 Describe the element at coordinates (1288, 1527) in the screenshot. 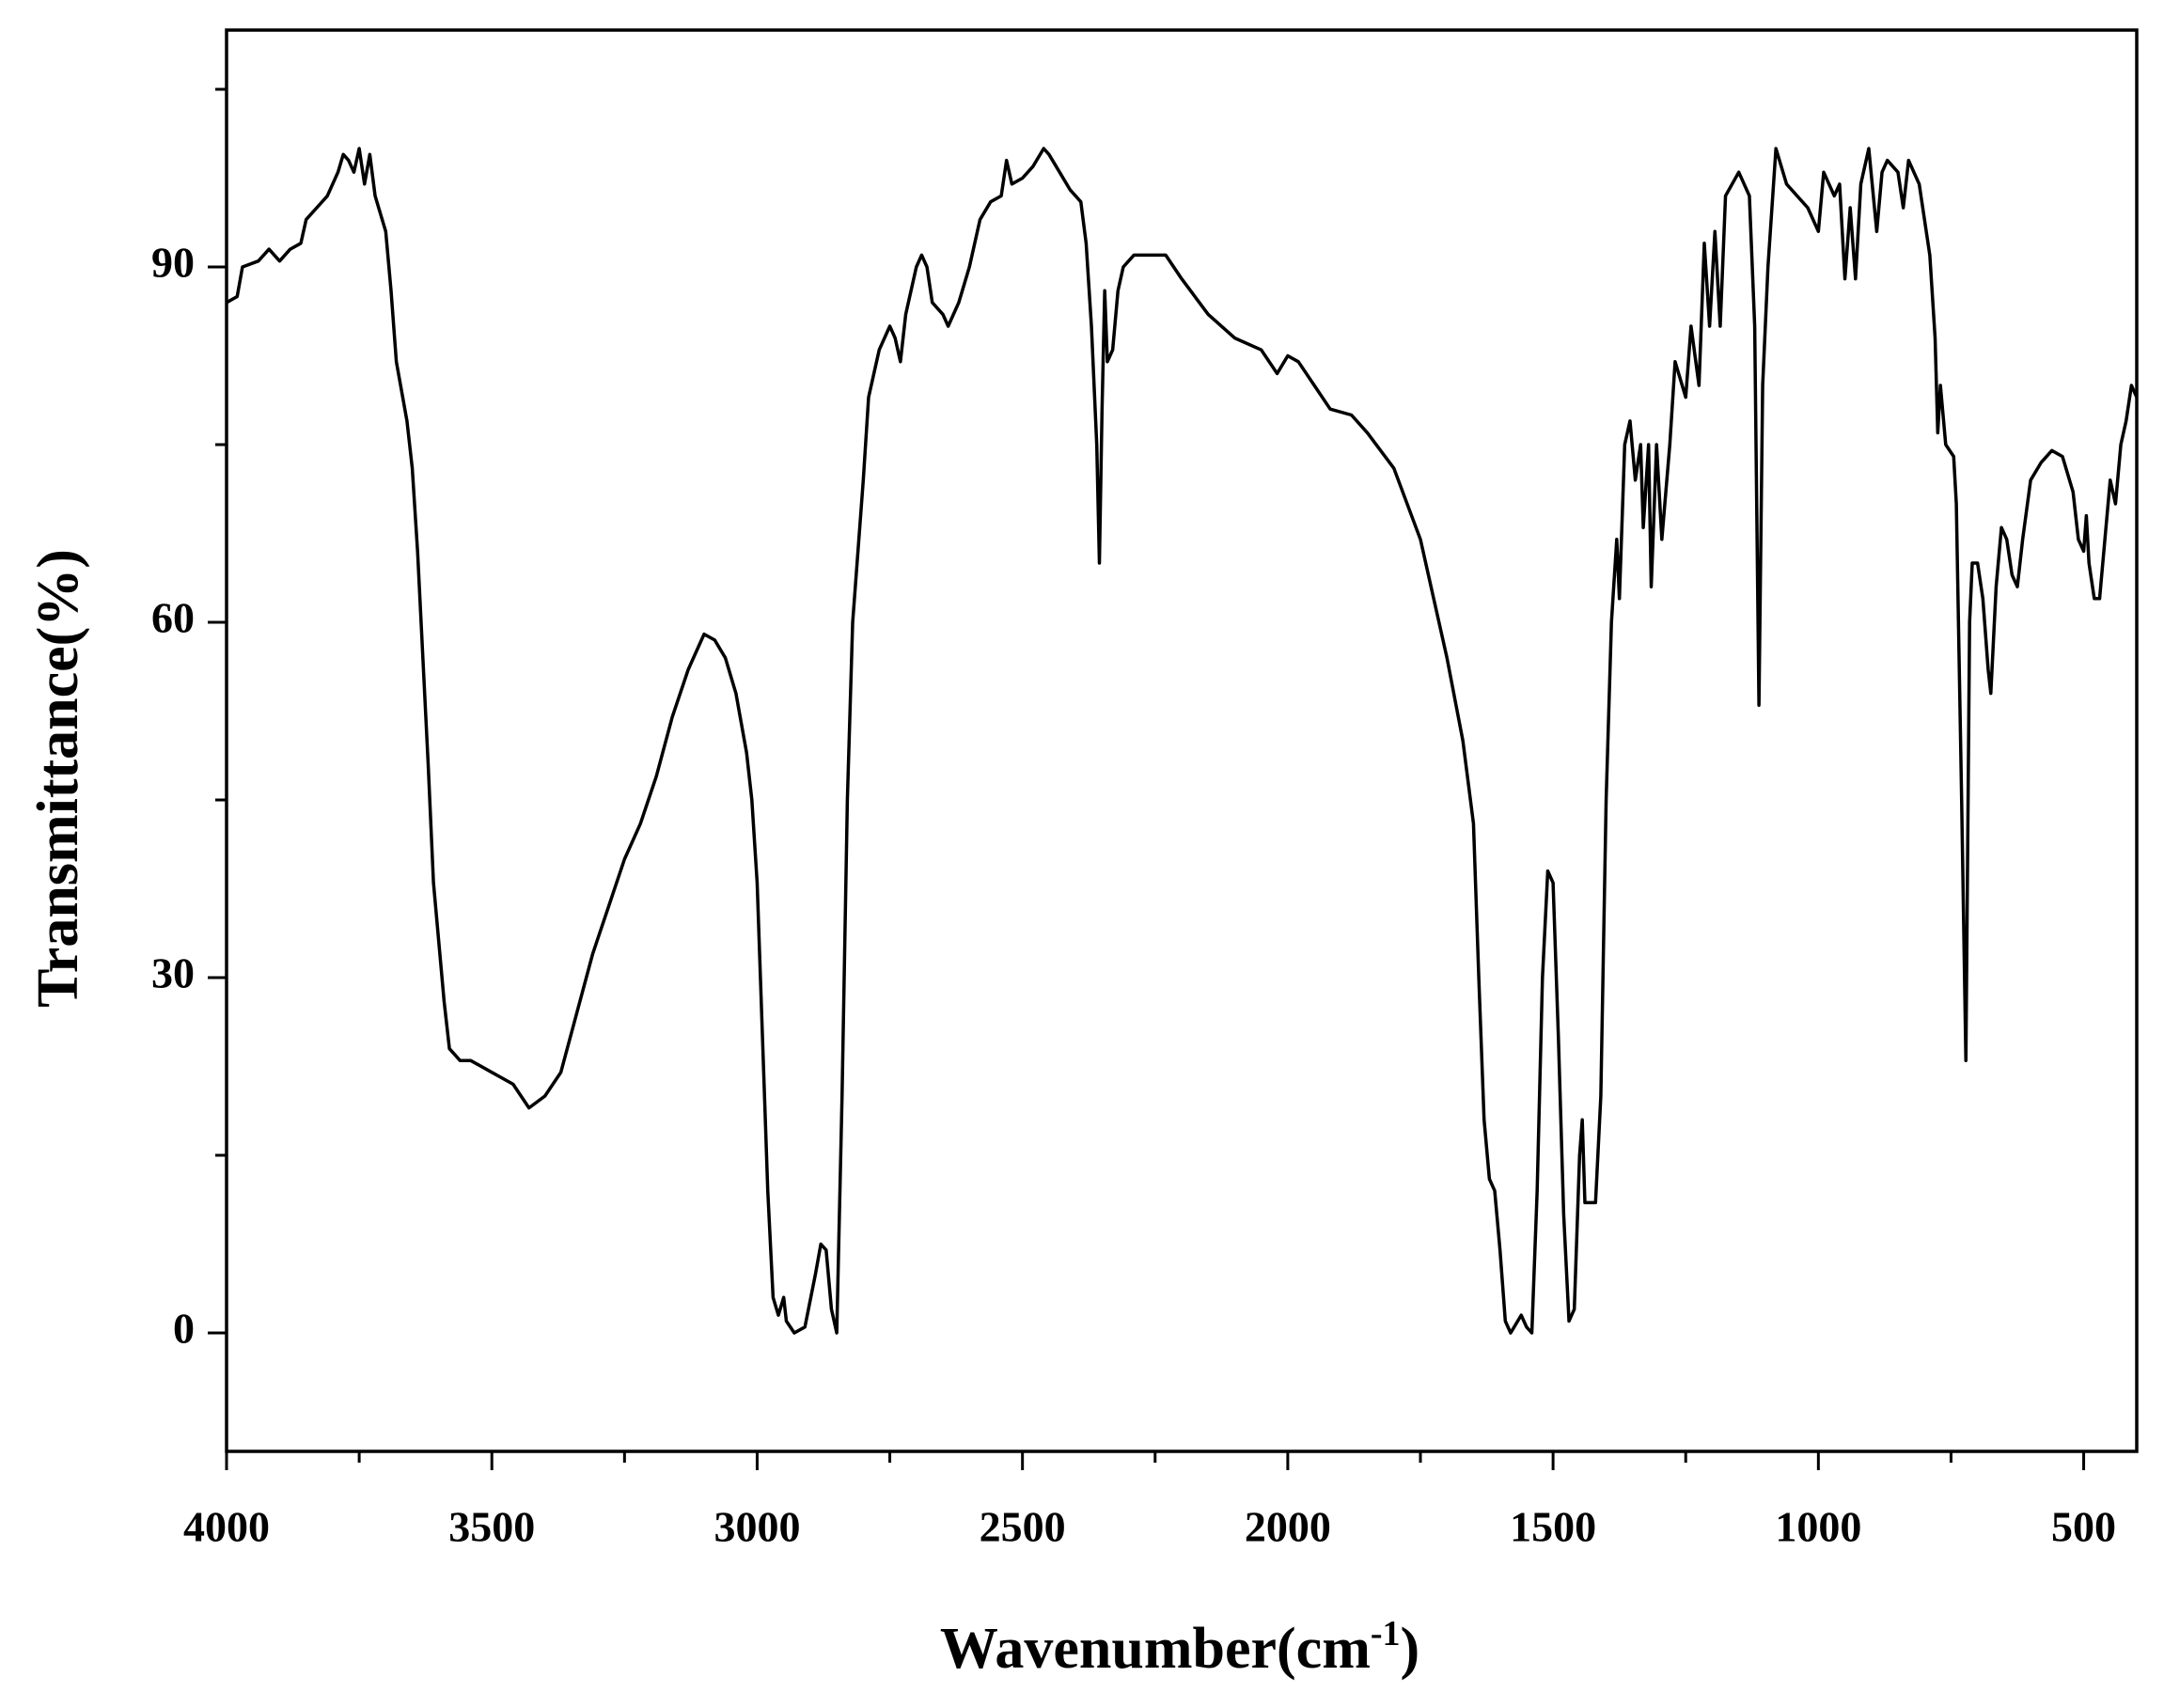

I see `x-tick-label: 2000` at that location.